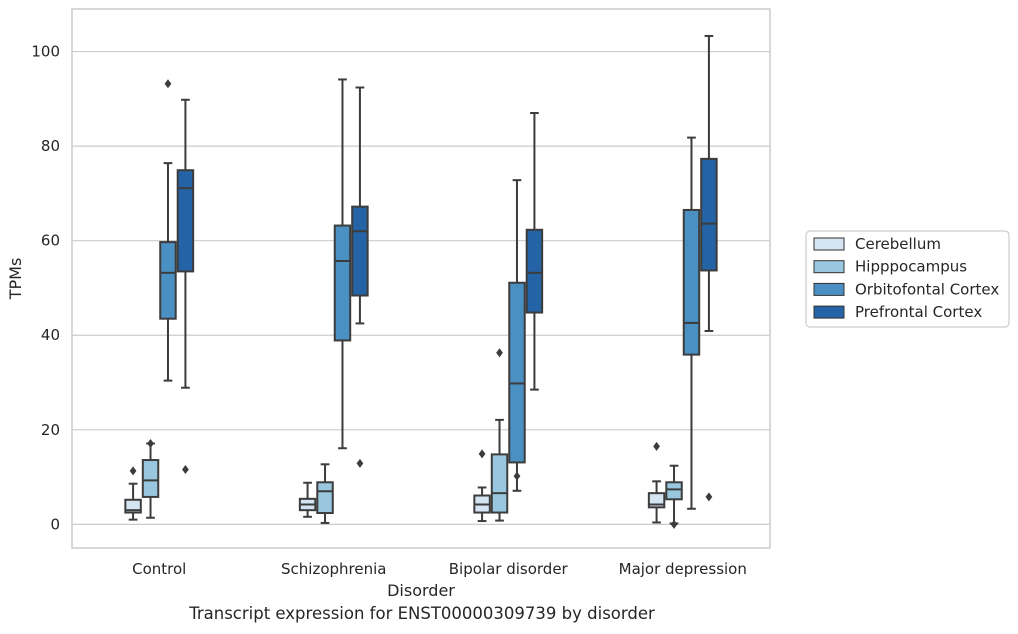 This screenshot has height=634, width=1018. What do you see at coordinates (918, 312) in the screenshot?
I see `legend-label: Prefrontal Cortex` at bounding box center [918, 312].